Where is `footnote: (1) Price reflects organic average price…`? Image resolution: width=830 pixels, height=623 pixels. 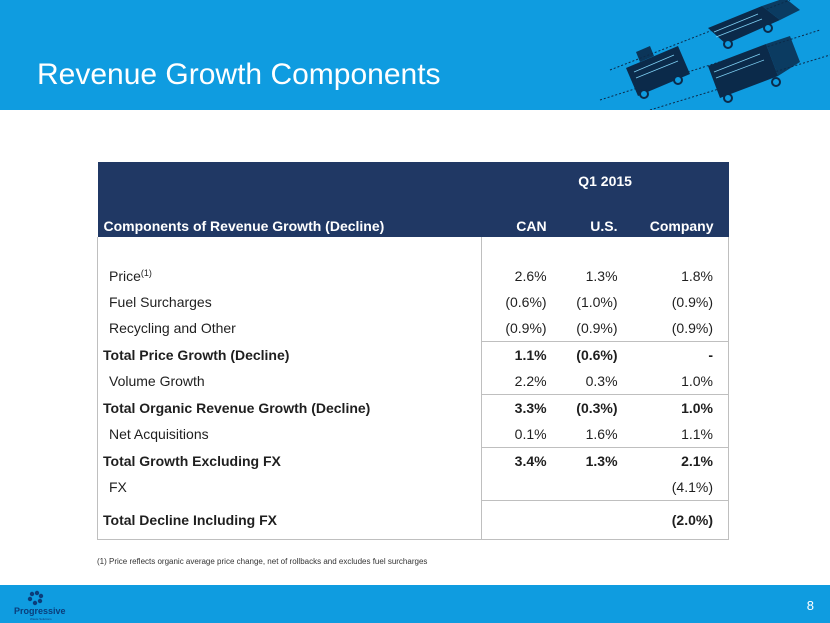
footnote: (1) Price reflects organic average price… is located at coordinates (262, 561).